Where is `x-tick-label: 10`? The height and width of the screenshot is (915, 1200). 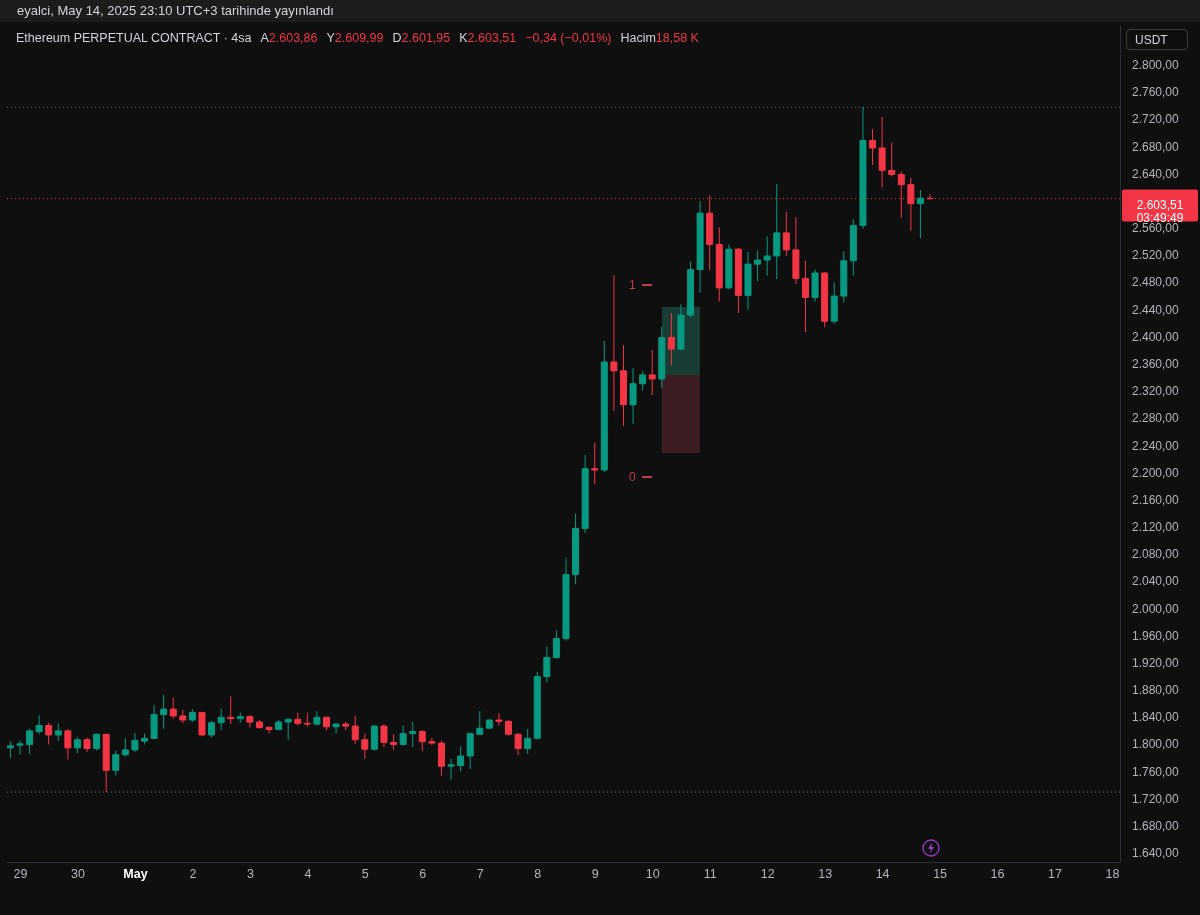 x-tick-label: 10 is located at coordinates (652, 873).